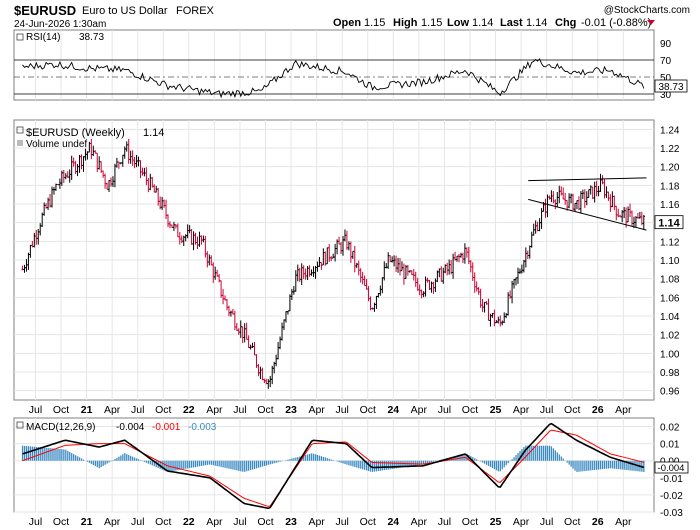  I want to click on price-tick-label: 1.20, so click(670, 168).